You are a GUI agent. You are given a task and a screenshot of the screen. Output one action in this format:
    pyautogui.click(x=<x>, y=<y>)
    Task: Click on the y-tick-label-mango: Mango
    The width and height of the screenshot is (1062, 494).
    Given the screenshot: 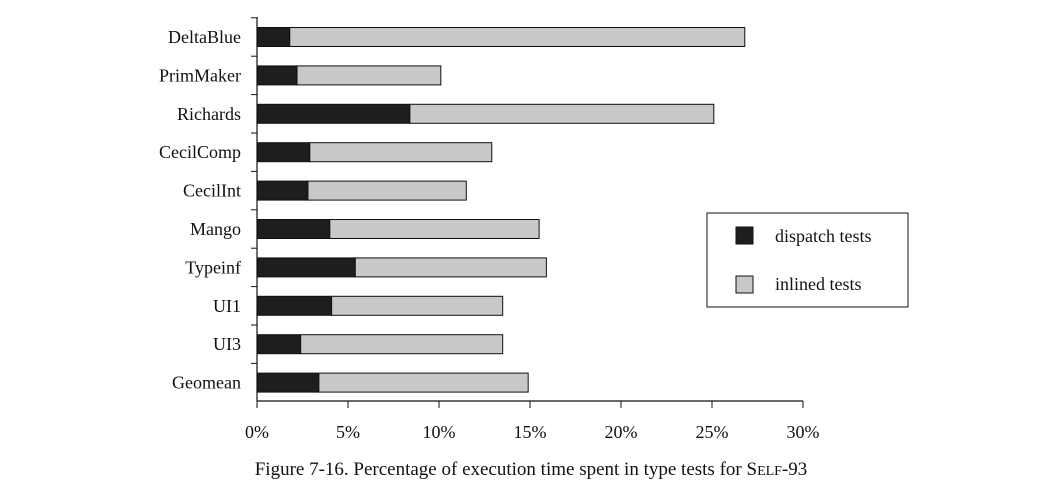 What is the action you would take?
    pyautogui.click(x=215, y=229)
    